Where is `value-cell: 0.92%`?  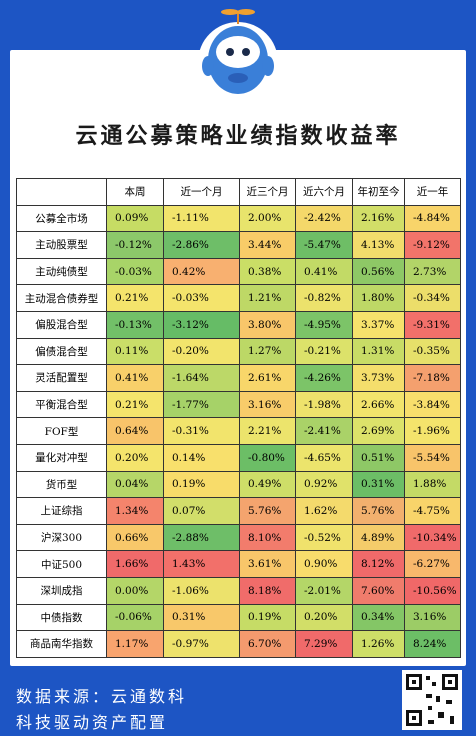 value-cell: 0.92% is located at coordinates (324, 484).